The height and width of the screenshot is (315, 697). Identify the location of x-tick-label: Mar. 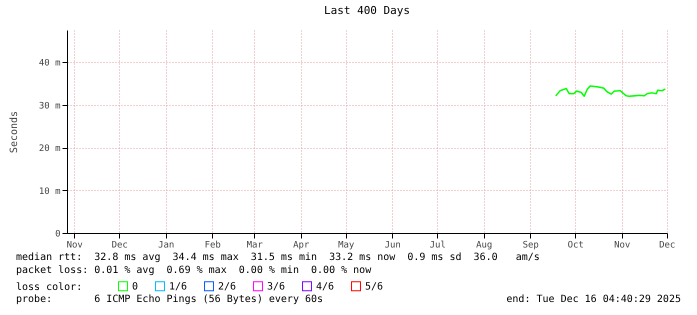
(255, 245).